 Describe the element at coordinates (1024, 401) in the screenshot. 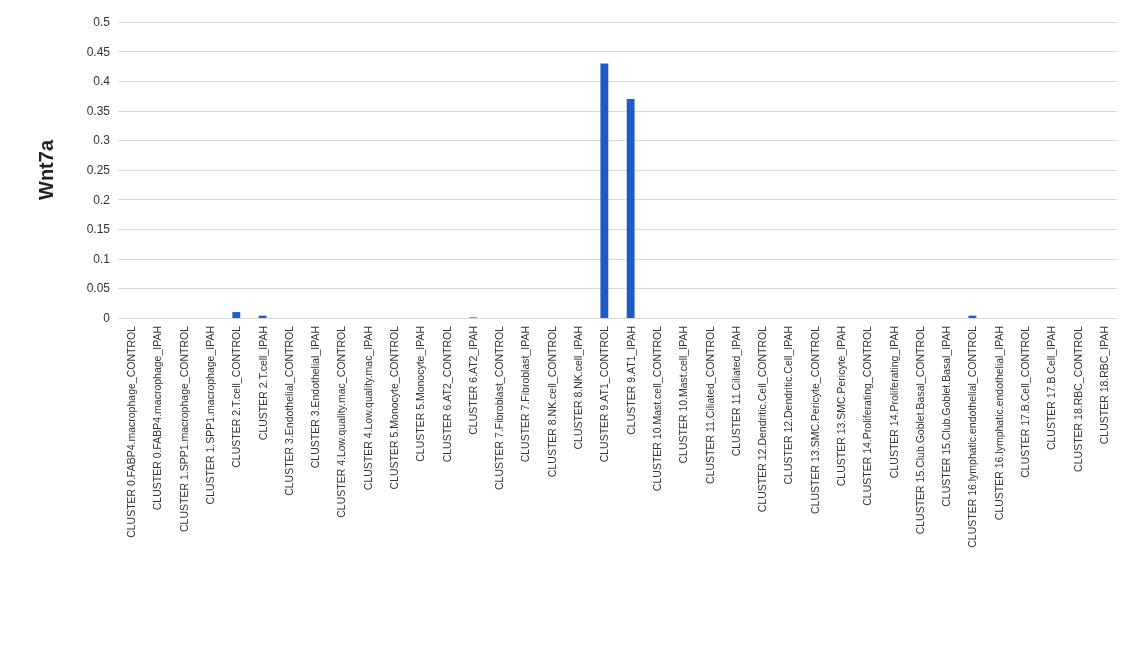

I see `x-tick-label: CLUSTER 17.B.Cell_CONTROL` at that location.